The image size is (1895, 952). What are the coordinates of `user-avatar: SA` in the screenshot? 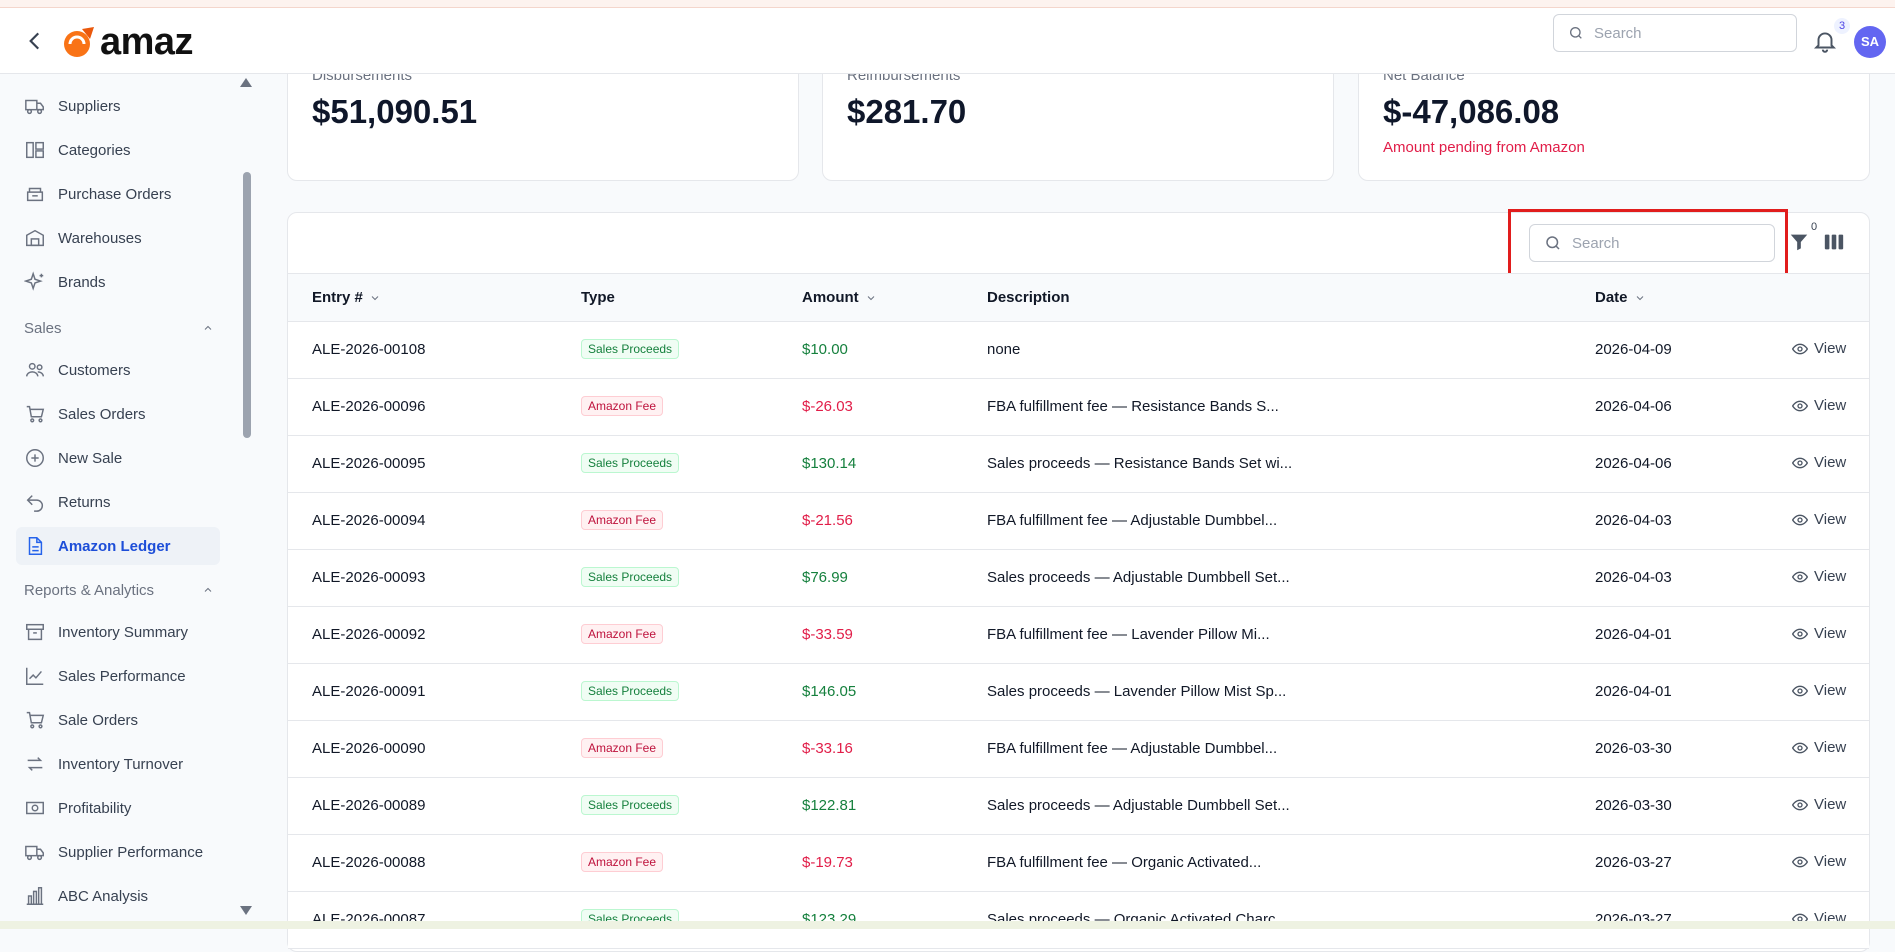 It's located at (1870, 42).